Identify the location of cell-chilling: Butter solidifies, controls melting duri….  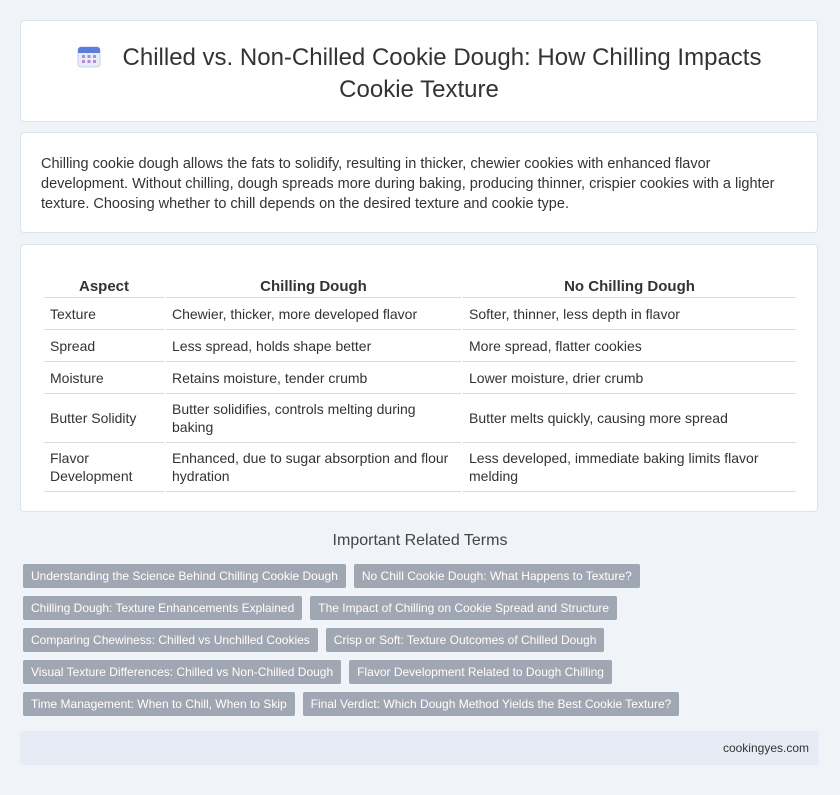
(313, 418).